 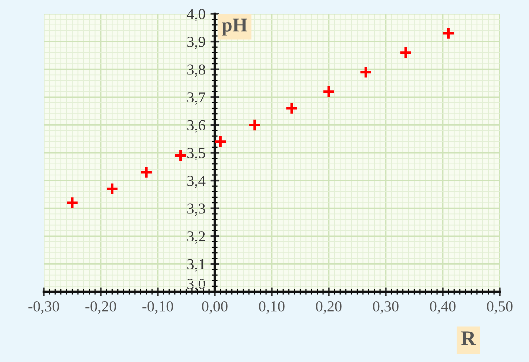 I want to click on x-tick-label: 0,10, so click(x=272, y=307).